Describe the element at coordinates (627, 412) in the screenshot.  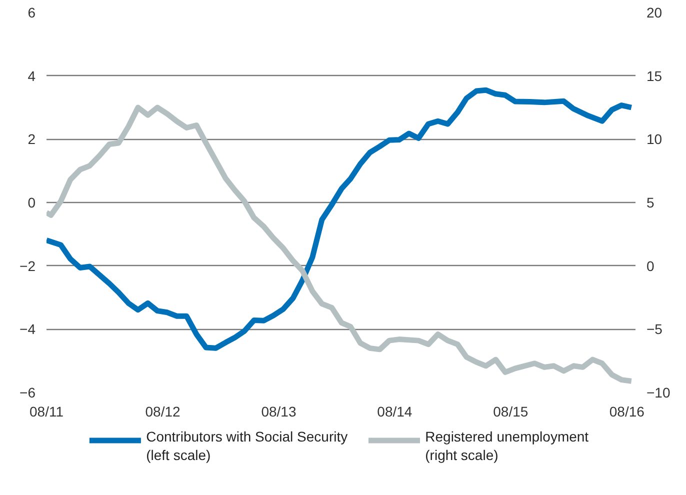
I see `x-tick-label: 08/16` at that location.